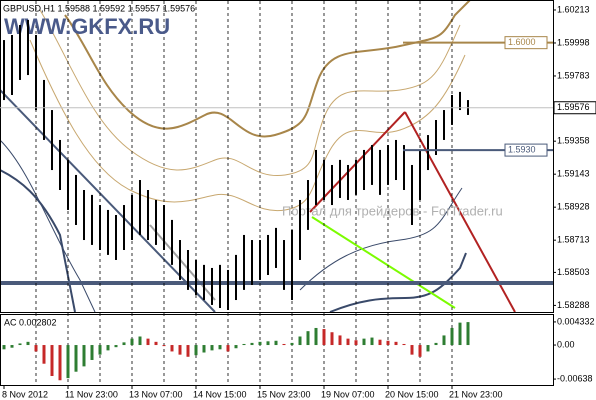 Image resolution: width=596 pixels, height=400 pixels. What do you see at coordinates (573, 75) in the screenshot?
I see `y-tick-label: 1.59783` at bounding box center [573, 75].